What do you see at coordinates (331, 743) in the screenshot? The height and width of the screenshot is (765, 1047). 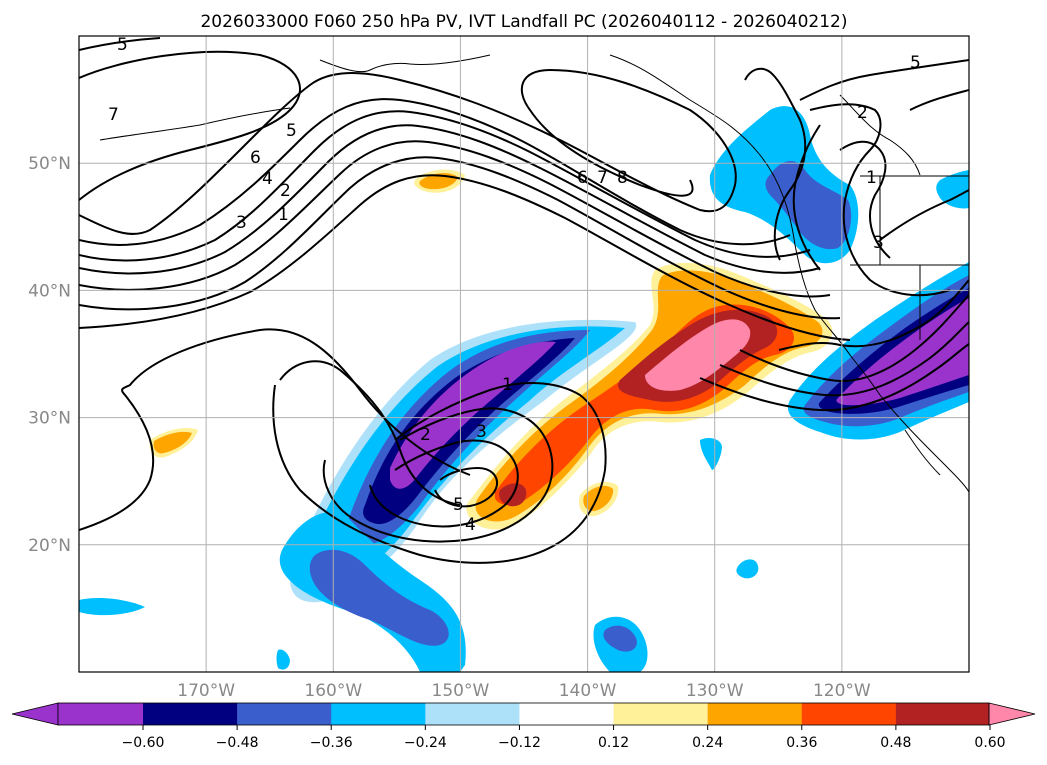 I see `colorbar-tick-label: −0.36` at bounding box center [331, 743].